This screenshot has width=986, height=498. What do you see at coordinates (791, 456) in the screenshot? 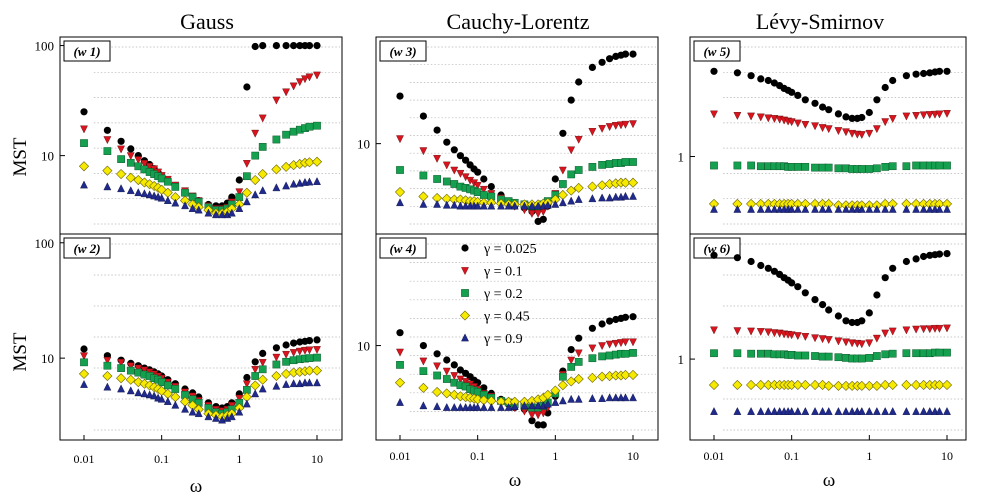
I see `x-tick-label: 0.1` at bounding box center [791, 456].